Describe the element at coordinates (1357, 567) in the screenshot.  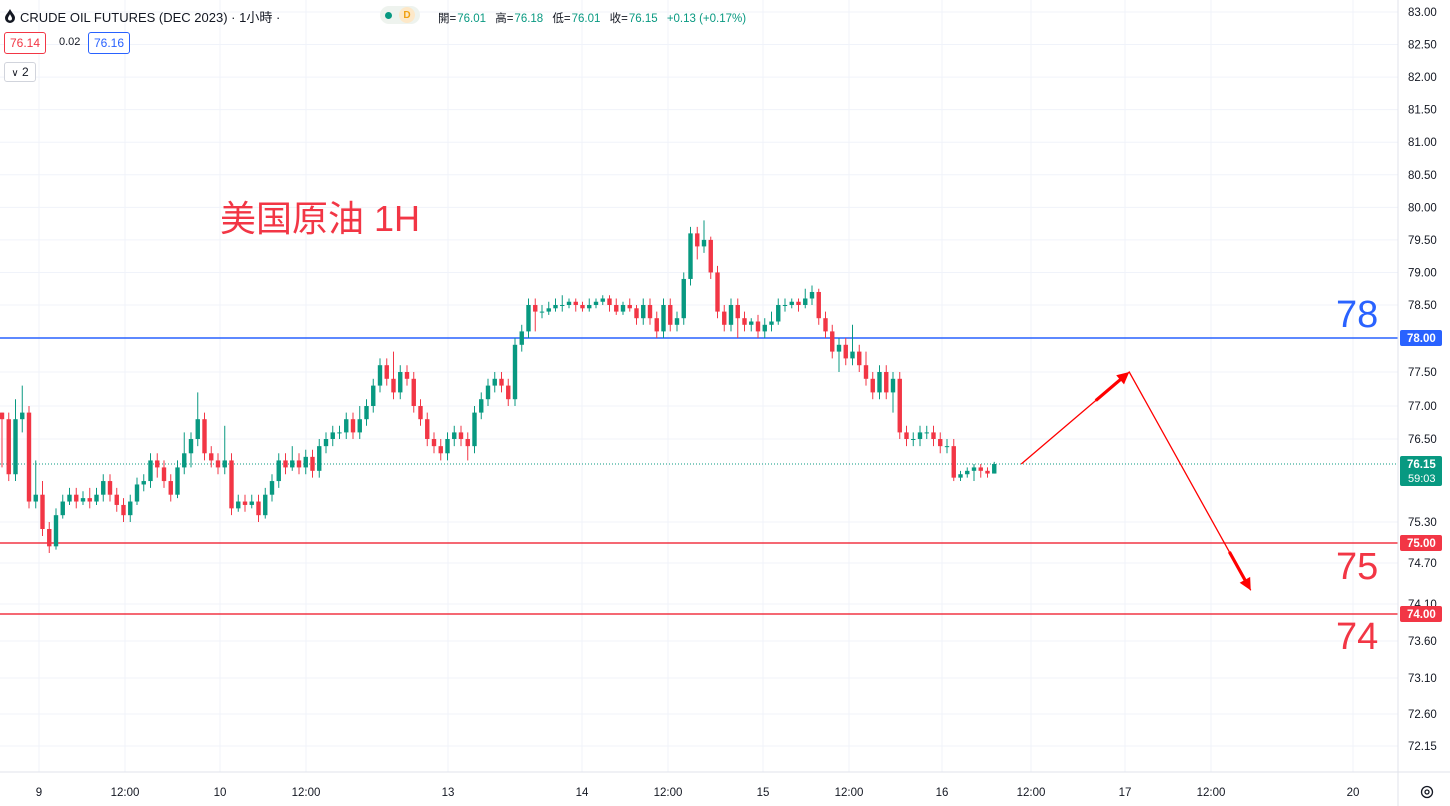
I see `level-75-label: 75` at that location.